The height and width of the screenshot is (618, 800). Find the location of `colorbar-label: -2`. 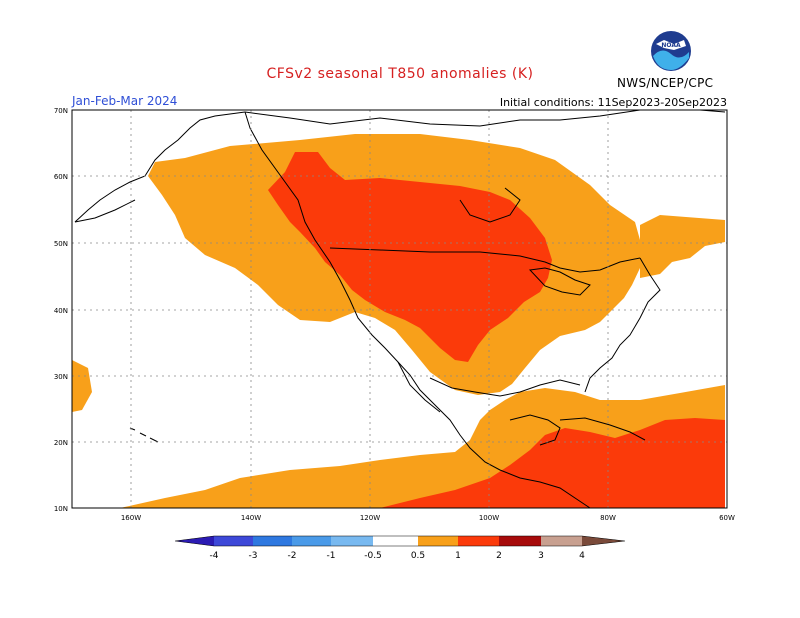

colorbar-label: -2 is located at coordinates (292, 556).